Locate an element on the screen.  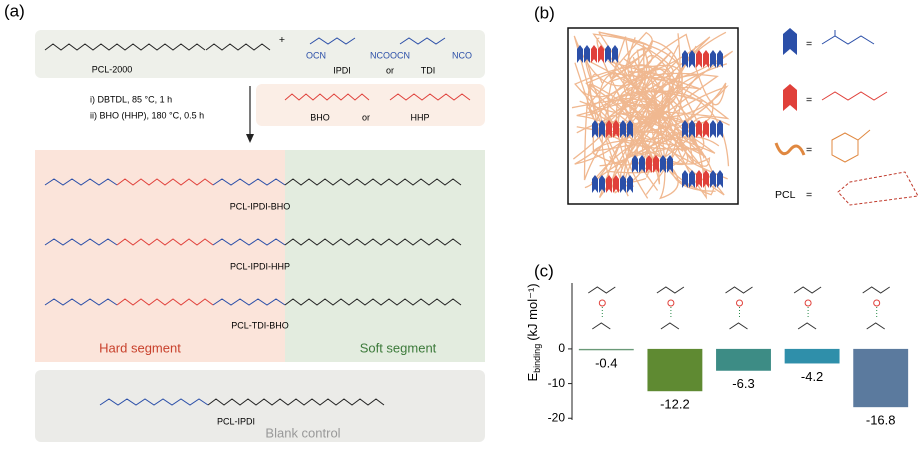
condition: i) DBTDL, 85 °C, 1 h is located at coordinates (131, 99).